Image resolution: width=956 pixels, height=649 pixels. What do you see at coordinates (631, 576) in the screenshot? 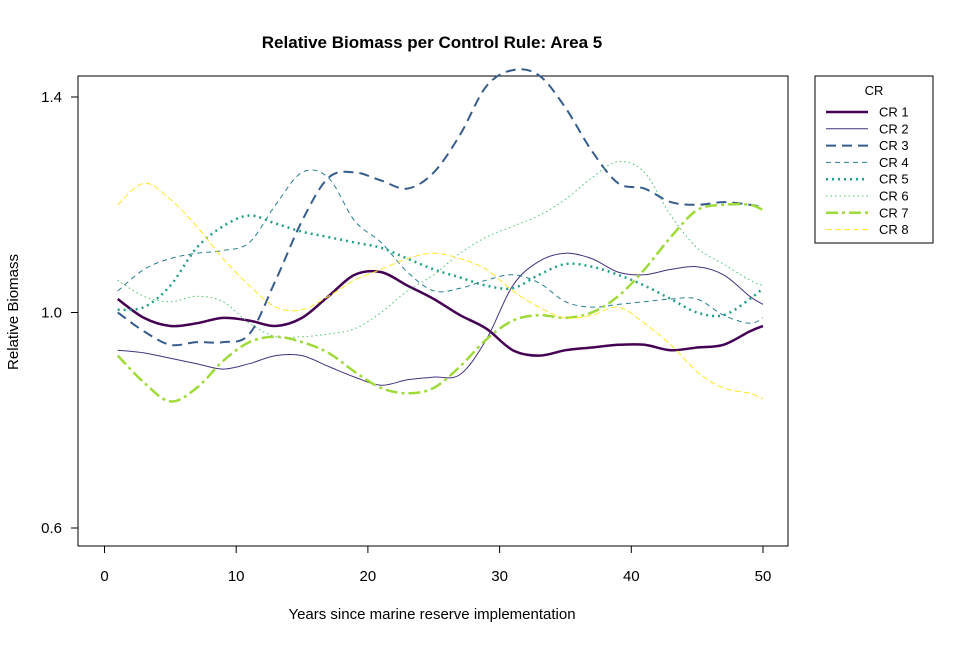
I see `x-tick-label: 40` at bounding box center [631, 576].